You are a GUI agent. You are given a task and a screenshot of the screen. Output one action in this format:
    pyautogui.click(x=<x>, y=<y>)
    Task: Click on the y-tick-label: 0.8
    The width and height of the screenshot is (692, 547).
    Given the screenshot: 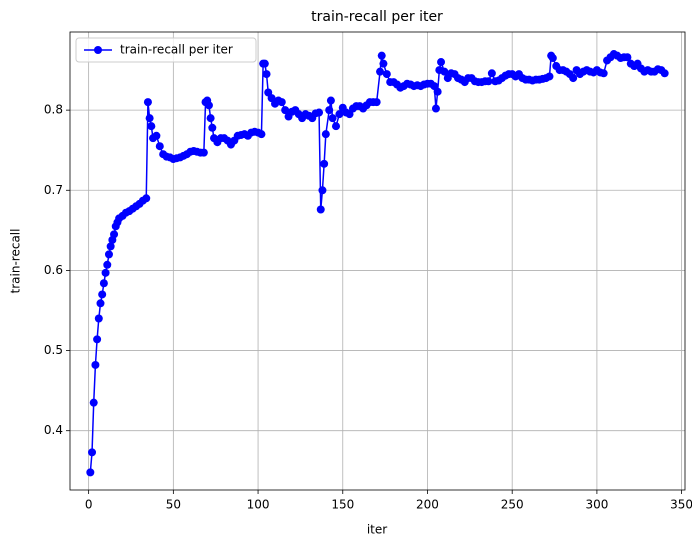 What is the action you would take?
    pyautogui.click(x=53, y=110)
    